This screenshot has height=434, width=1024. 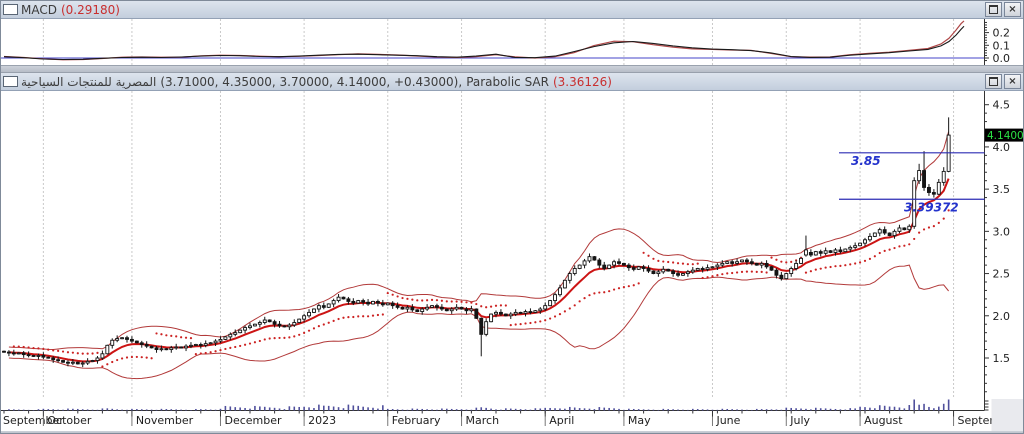 What do you see at coordinates (253, 420) in the screenshot?
I see `month-label: December` at bounding box center [253, 420].